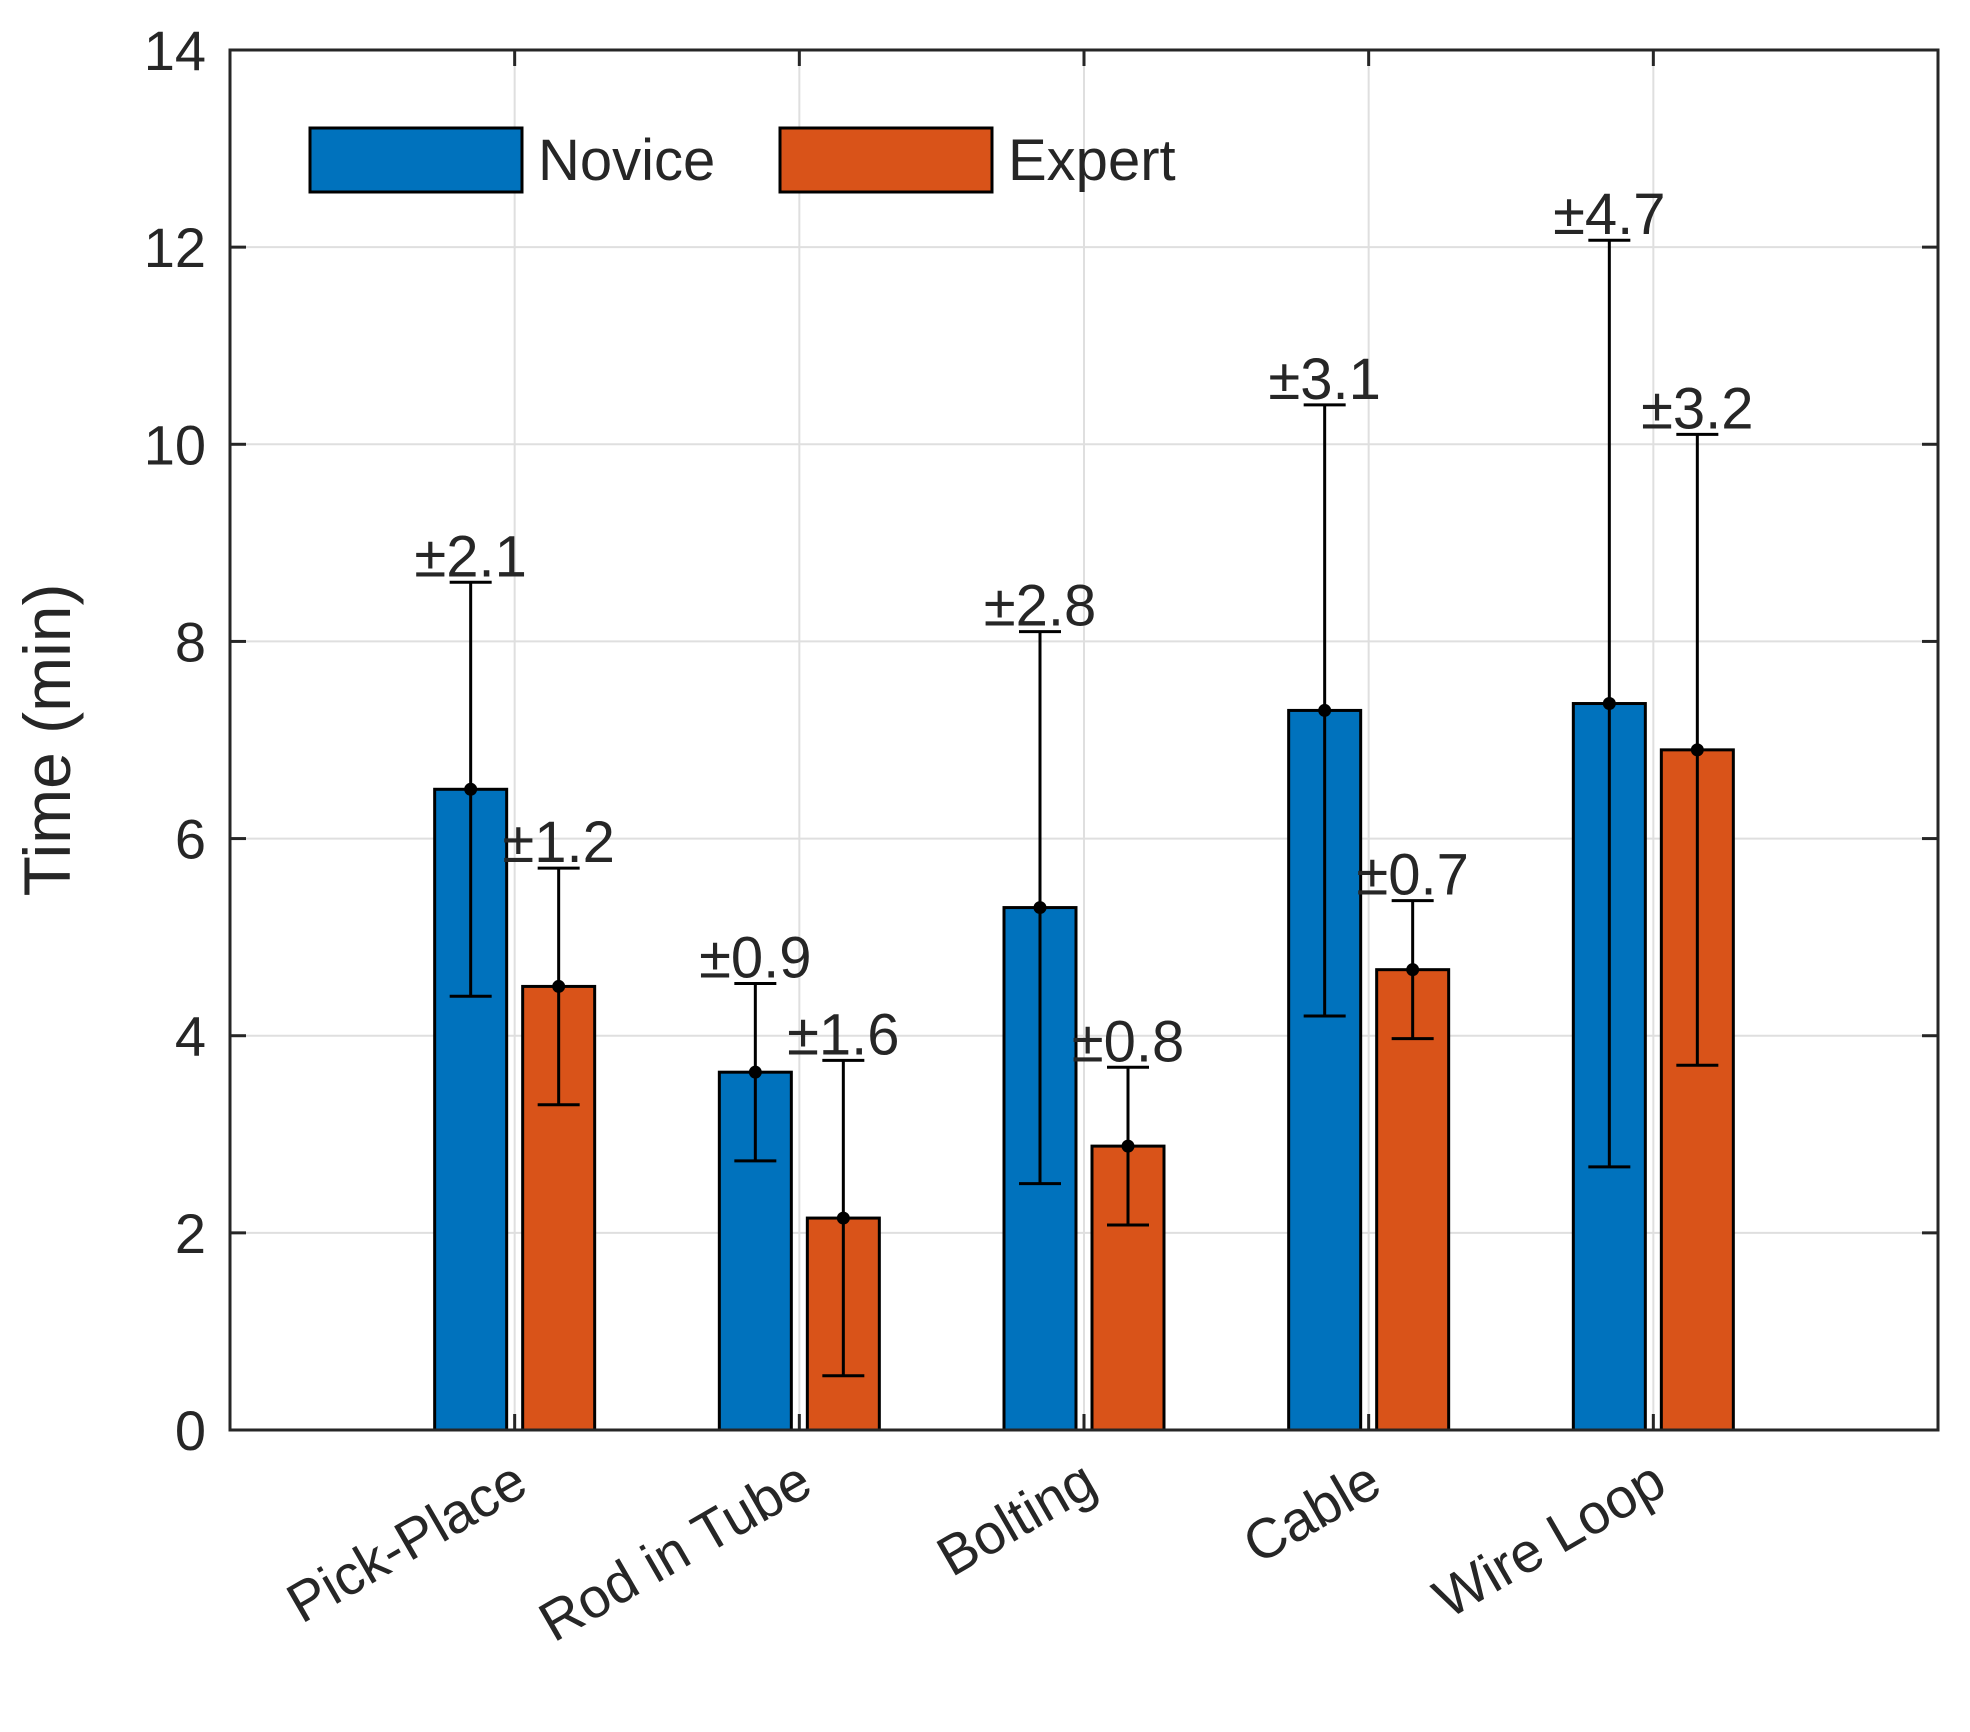 Image resolution: width=1970 pixels, height=1732 pixels. Describe the element at coordinates (674, 1551) in the screenshot. I see `x-tick-label: Rod in Tube` at that location.